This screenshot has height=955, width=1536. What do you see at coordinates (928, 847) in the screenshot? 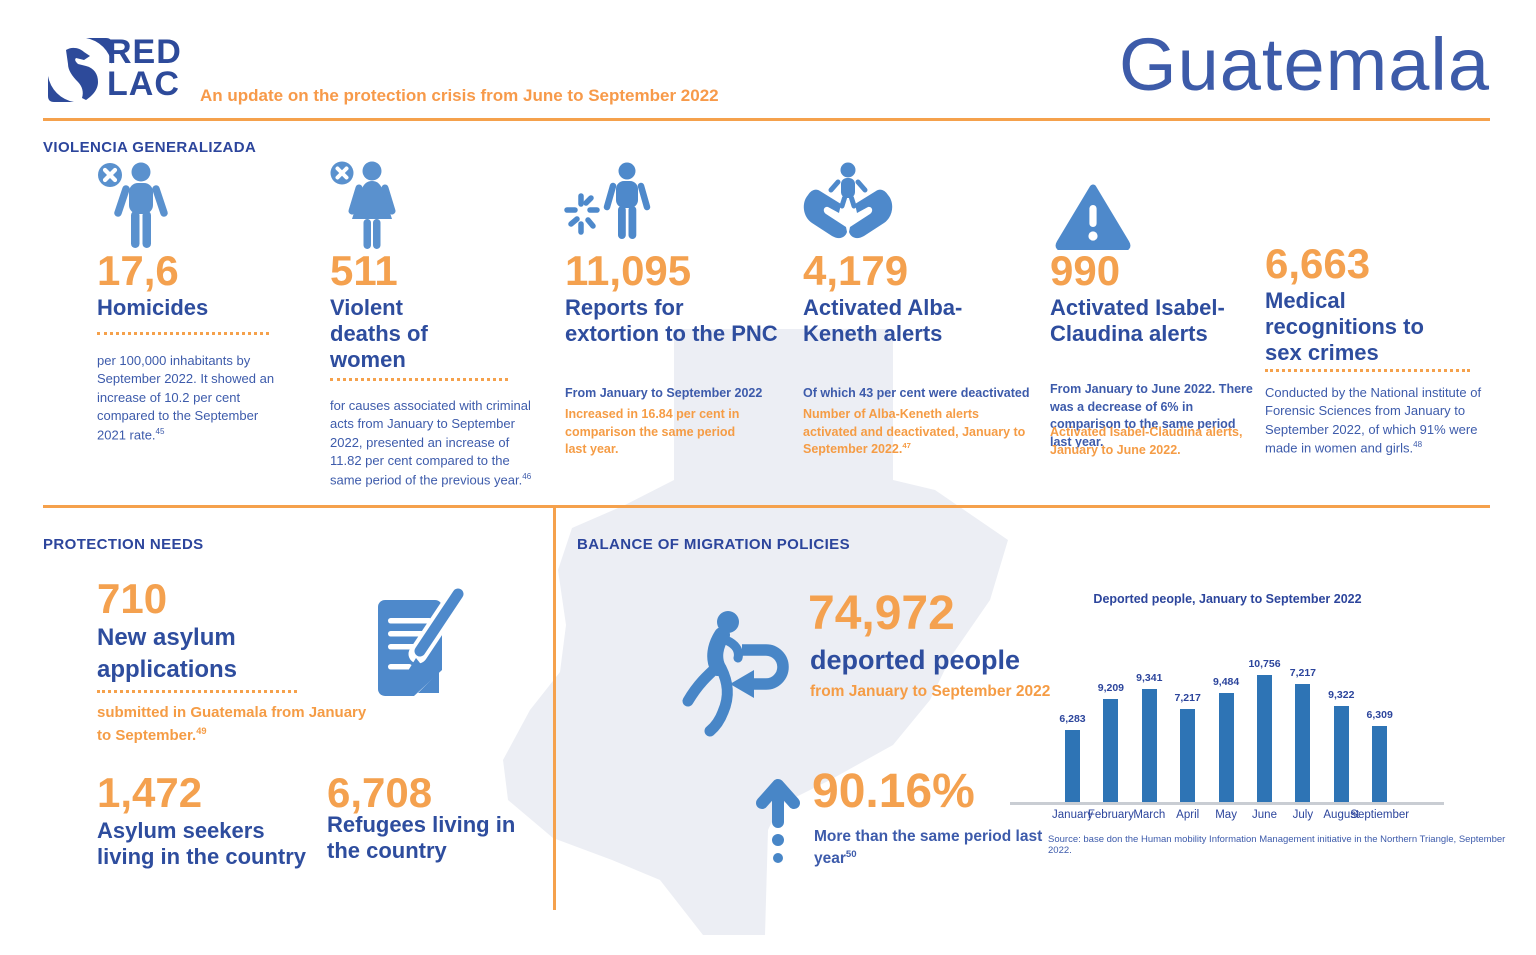
I see `note-text: More than the same period last year` at bounding box center [928, 847].